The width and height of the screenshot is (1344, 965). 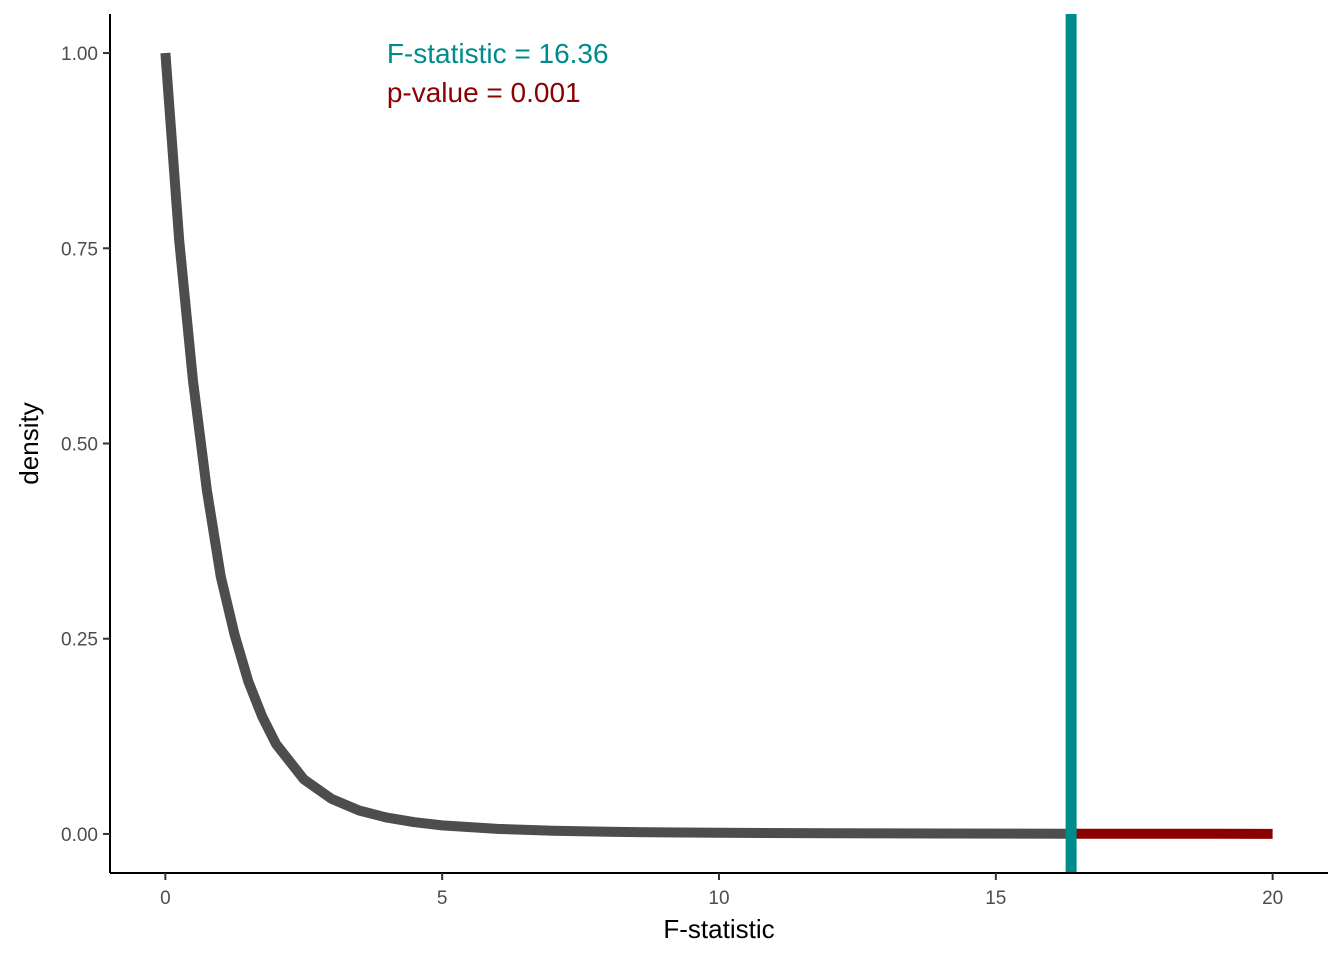 I want to click on y-tick-label: 1.00, so click(x=79, y=54).